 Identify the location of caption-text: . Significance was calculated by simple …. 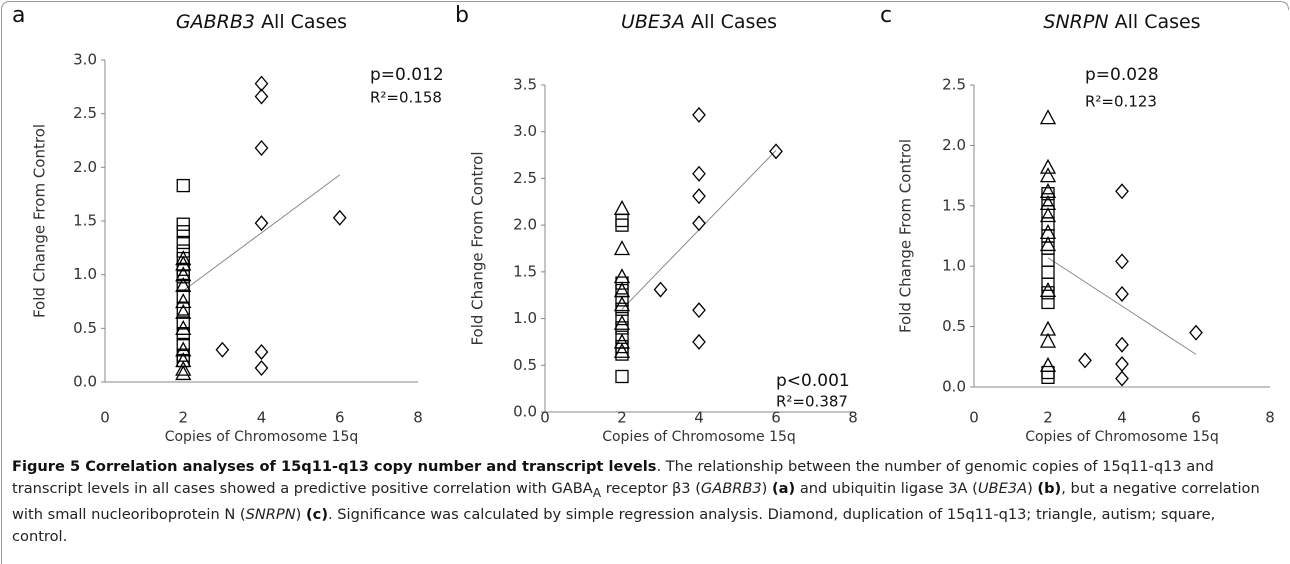
(614, 525).